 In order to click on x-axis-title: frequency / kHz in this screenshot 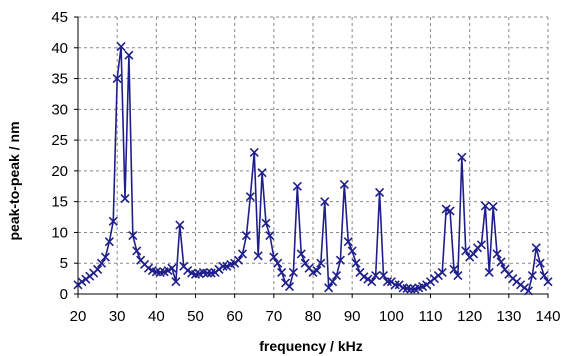, I will do `click(310, 346)`.